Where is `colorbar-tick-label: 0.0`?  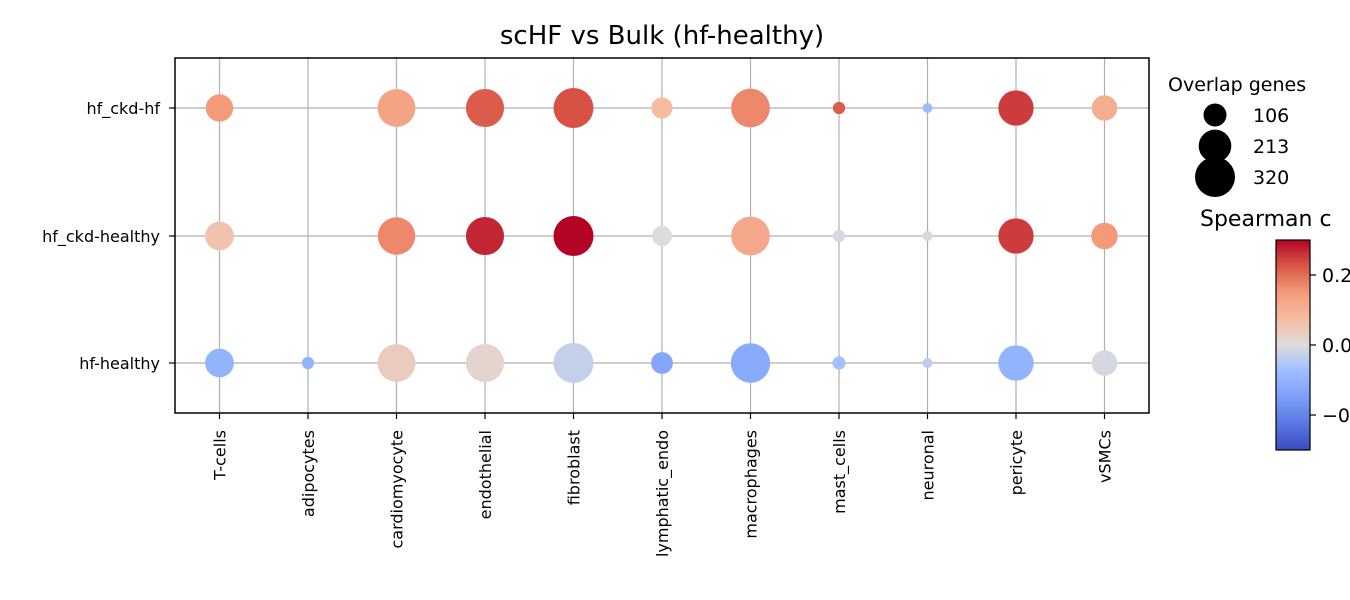
colorbar-tick-label: 0.0 is located at coordinates (1336, 346).